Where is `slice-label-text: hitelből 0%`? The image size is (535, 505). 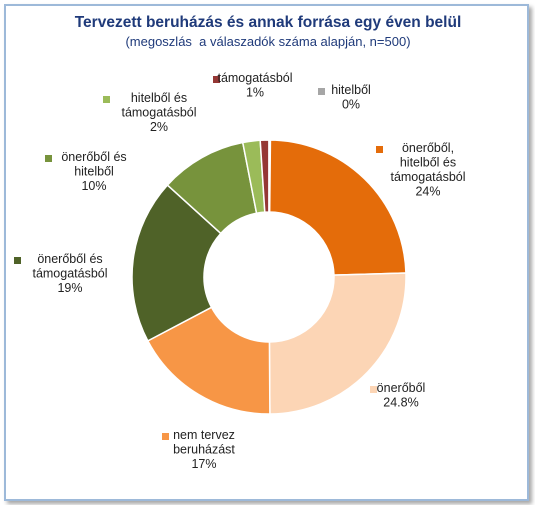
slice-label-text: hitelből 0% is located at coordinates (351, 97).